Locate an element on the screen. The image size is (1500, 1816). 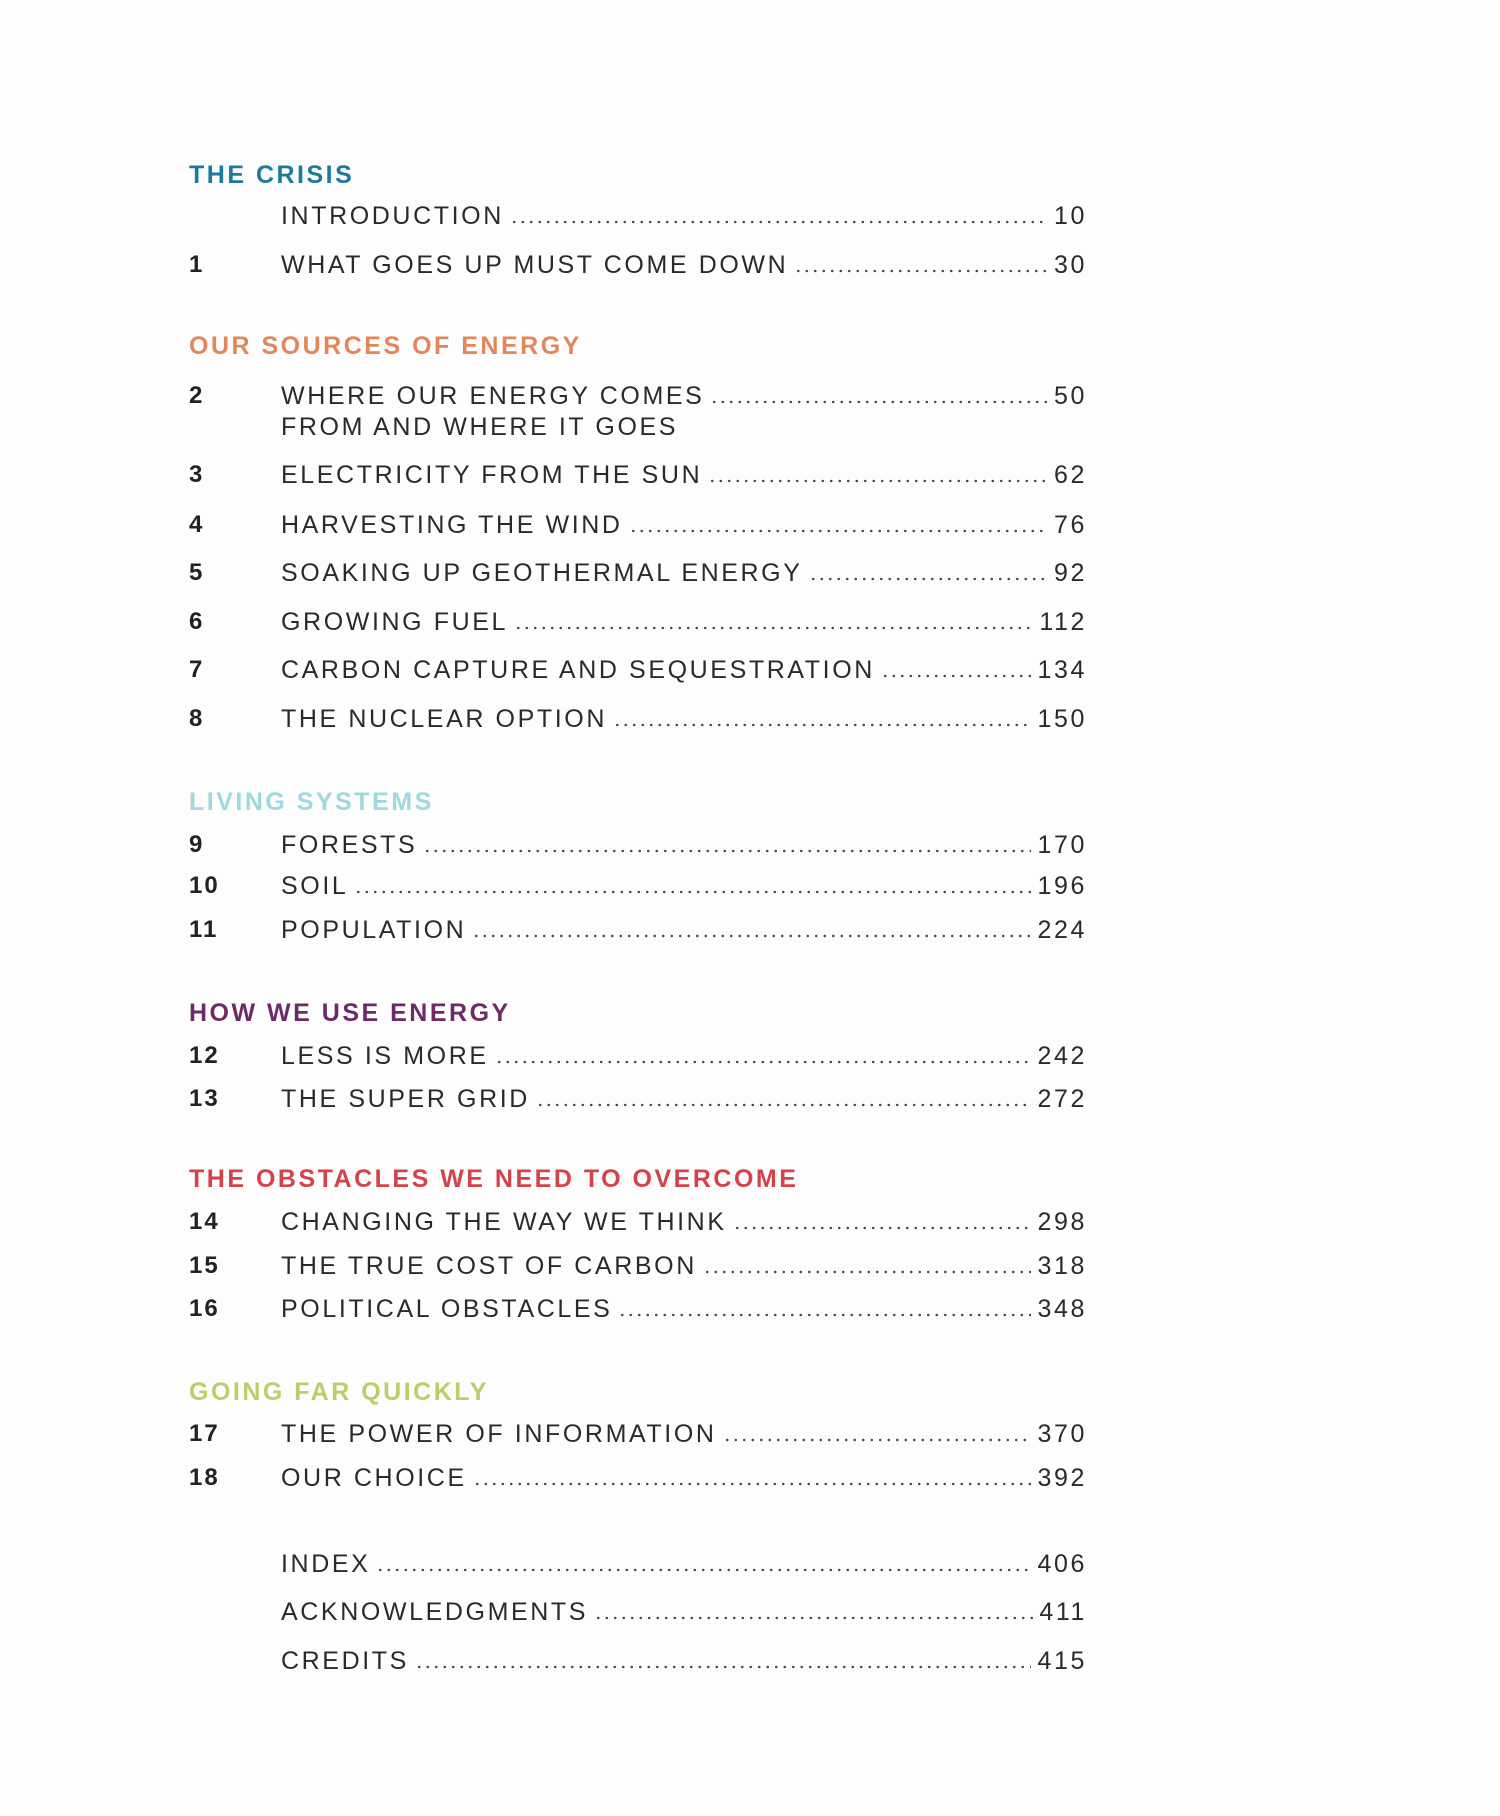
section-heading: HOW WE USE ENERGY is located at coordinates (350, 1013).